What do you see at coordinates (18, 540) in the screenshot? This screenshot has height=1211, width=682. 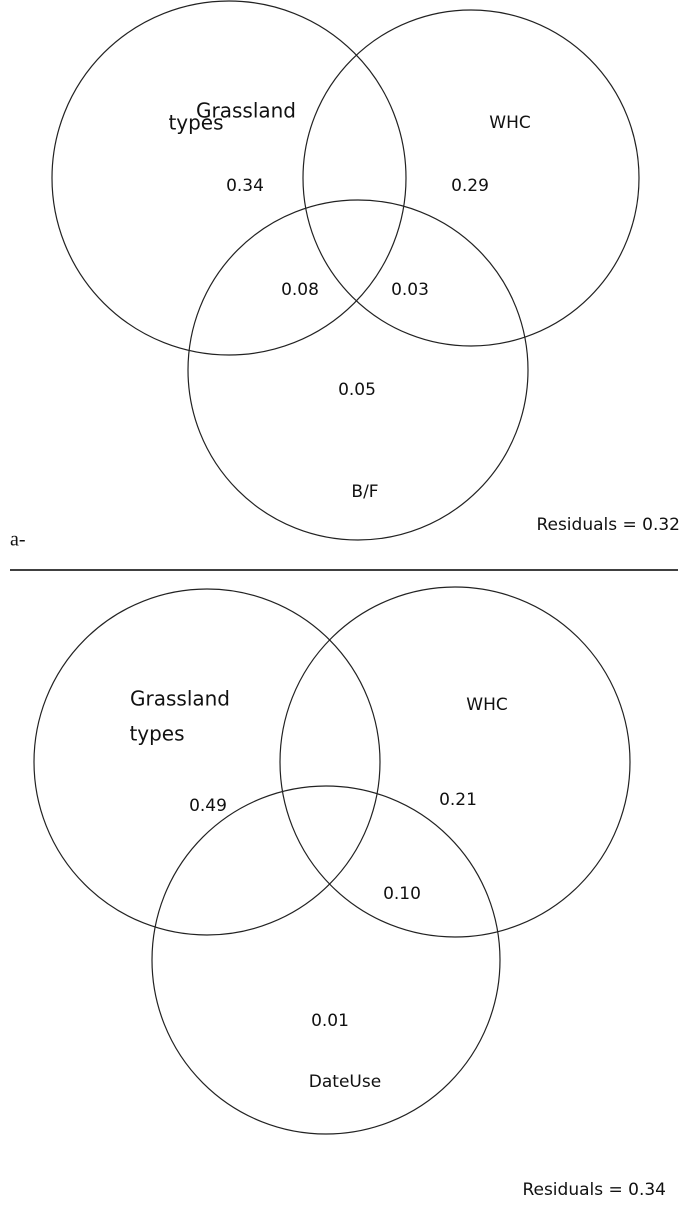 I see `panel-tag: a-` at bounding box center [18, 540].